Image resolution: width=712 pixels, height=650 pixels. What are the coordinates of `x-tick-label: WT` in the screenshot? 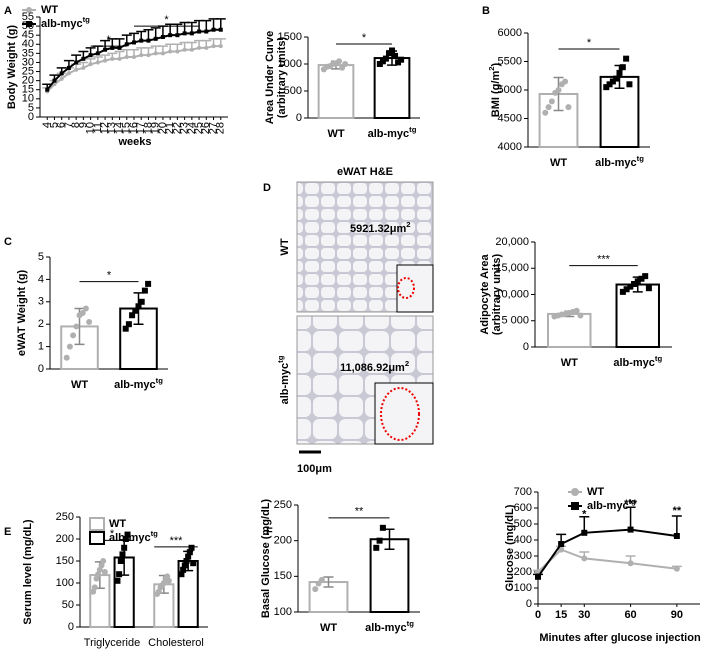 It's located at (79, 385).